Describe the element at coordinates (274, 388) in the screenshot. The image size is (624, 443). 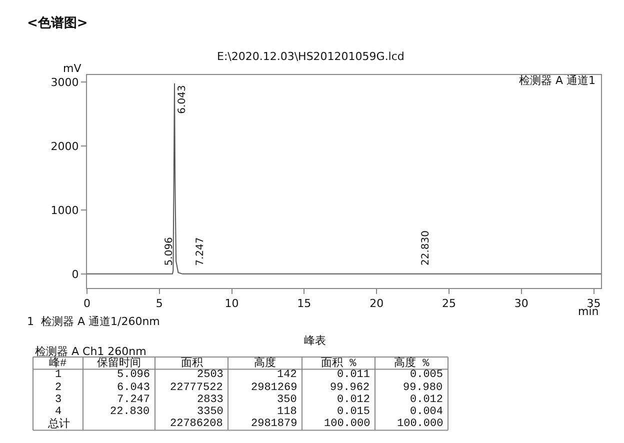
I see `text: 2981269` at that location.